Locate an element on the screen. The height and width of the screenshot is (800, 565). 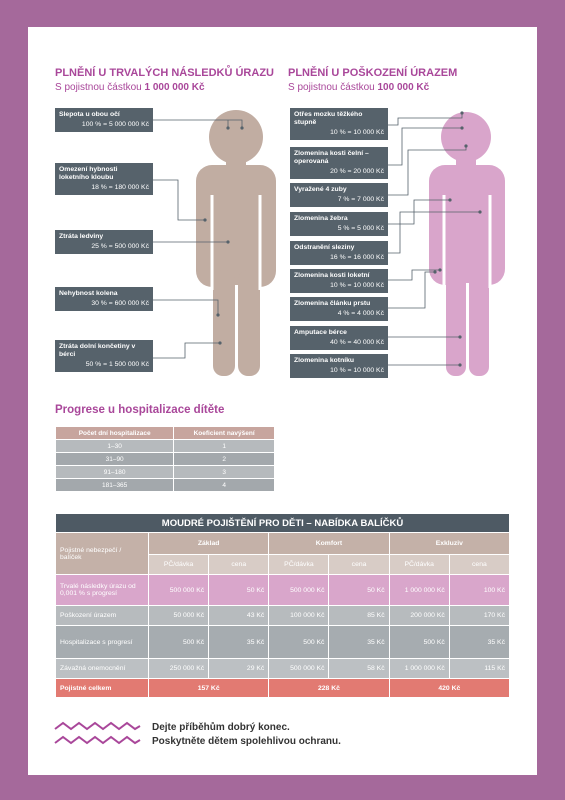
injury-value: 100 % = 5 000 000 Kč is located at coordinates (115, 124).